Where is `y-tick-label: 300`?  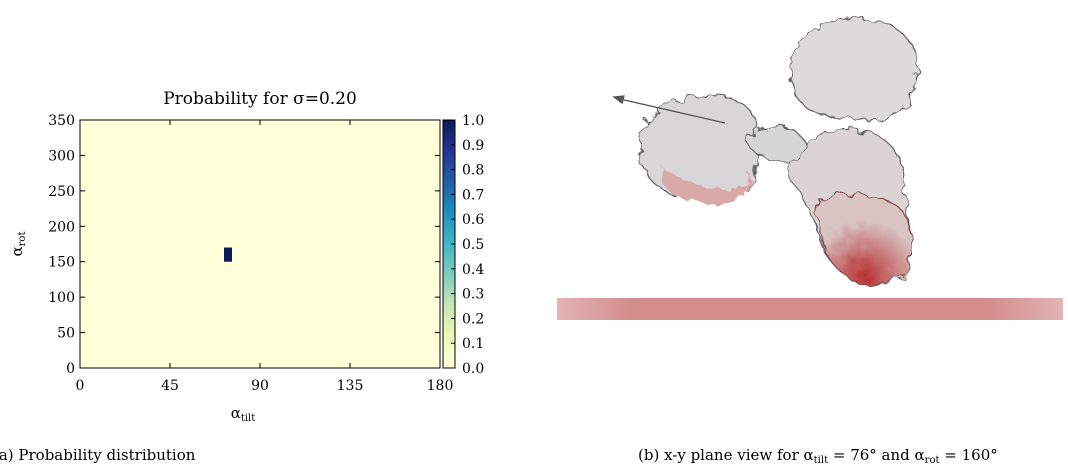 y-tick-label: 300 is located at coordinates (61, 156).